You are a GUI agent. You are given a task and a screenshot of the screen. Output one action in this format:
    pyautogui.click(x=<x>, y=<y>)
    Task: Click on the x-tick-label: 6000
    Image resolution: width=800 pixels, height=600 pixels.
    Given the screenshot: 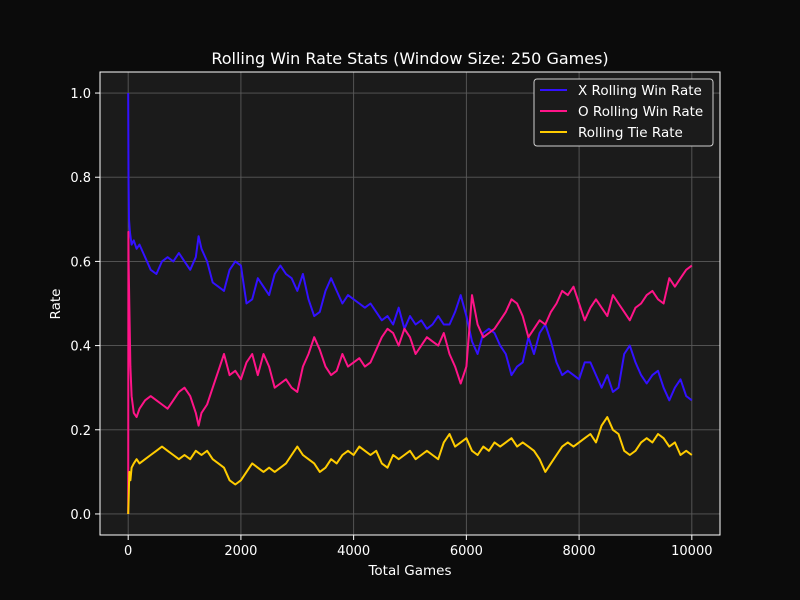 What is the action you would take?
    pyautogui.click(x=466, y=551)
    